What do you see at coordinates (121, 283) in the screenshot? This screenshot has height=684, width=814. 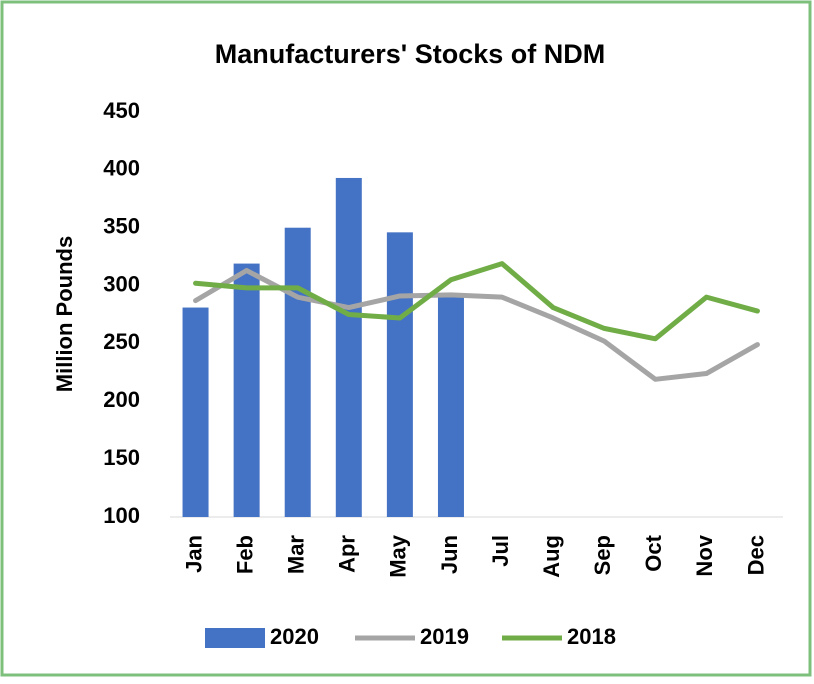 I see `y-tick-label: 300` at bounding box center [121, 283].